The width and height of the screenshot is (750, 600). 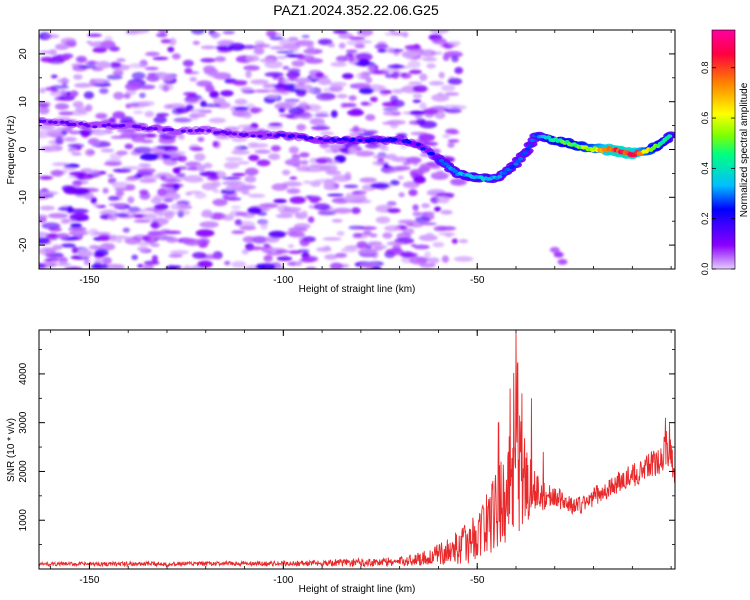 I want to click on colorbar-gradient, so click(x=723, y=149).